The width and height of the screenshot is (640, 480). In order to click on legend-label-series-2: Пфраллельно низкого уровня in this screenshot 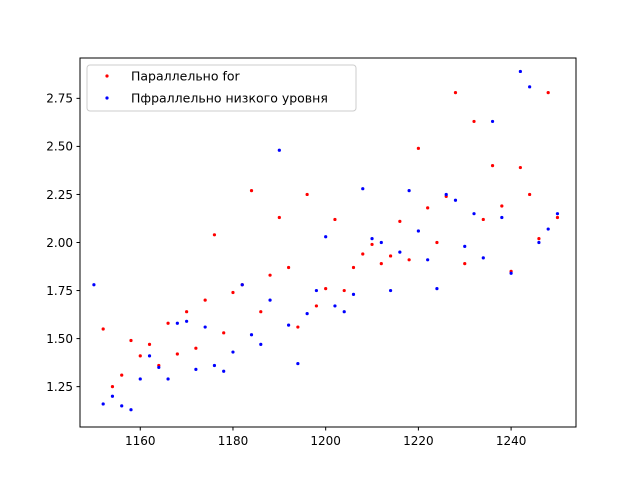, I will do `click(229, 98)`.